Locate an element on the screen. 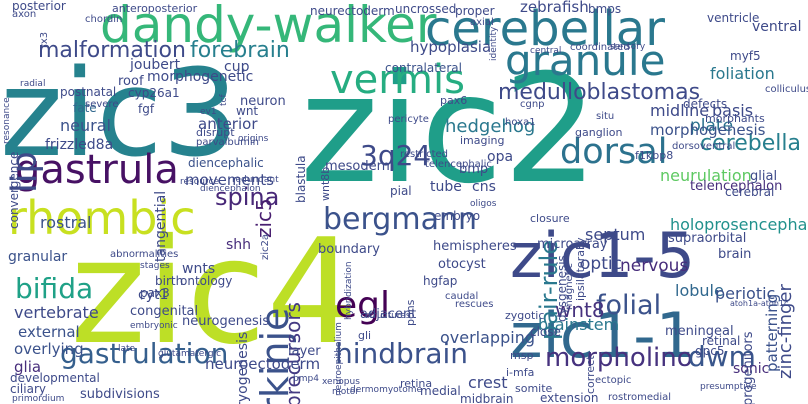  word-myf5: myf5 is located at coordinates (745, 56).